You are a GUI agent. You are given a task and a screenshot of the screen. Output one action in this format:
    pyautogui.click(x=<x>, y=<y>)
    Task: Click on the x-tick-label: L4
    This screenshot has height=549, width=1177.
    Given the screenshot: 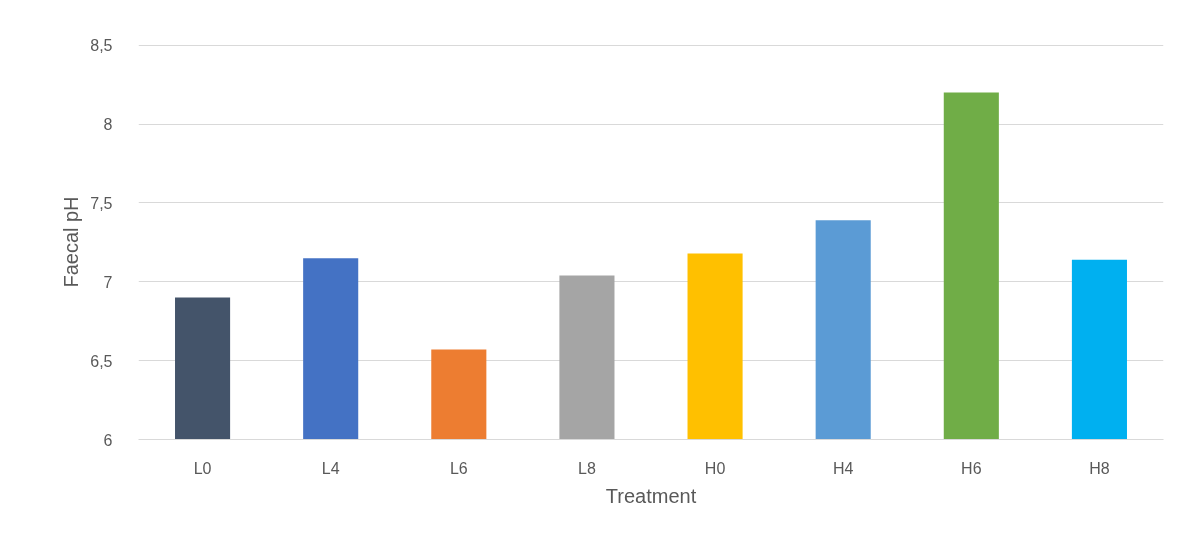 What is the action you would take?
    pyautogui.click(x=330, y=468)
    